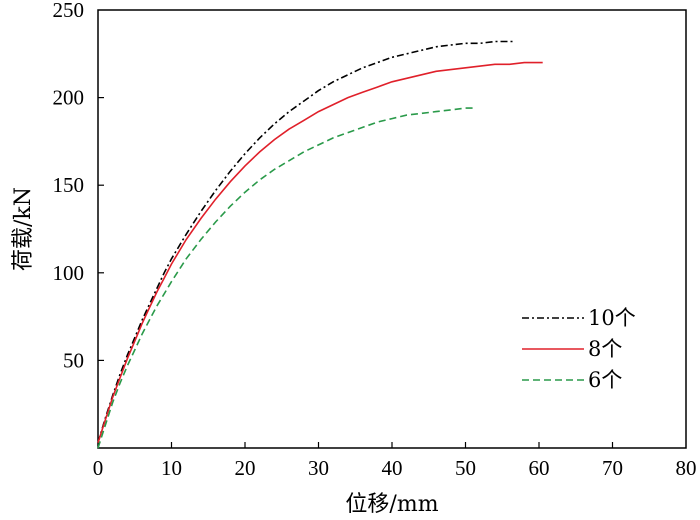  Describe the element at coordinates (392, 468) in the screenshot. I see `x-tick-label: 40` at that location.